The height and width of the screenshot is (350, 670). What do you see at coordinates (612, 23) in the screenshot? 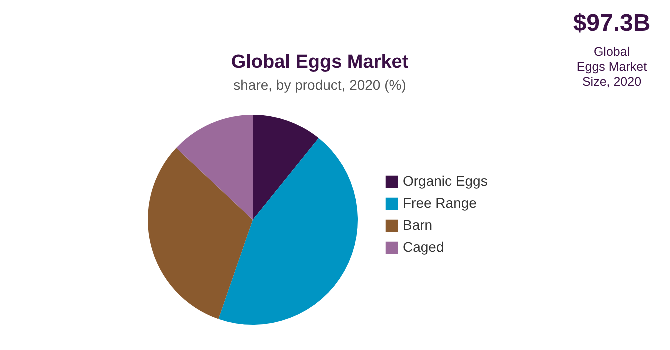
I see `text: $97.3B` at bounding box center [612, 23].